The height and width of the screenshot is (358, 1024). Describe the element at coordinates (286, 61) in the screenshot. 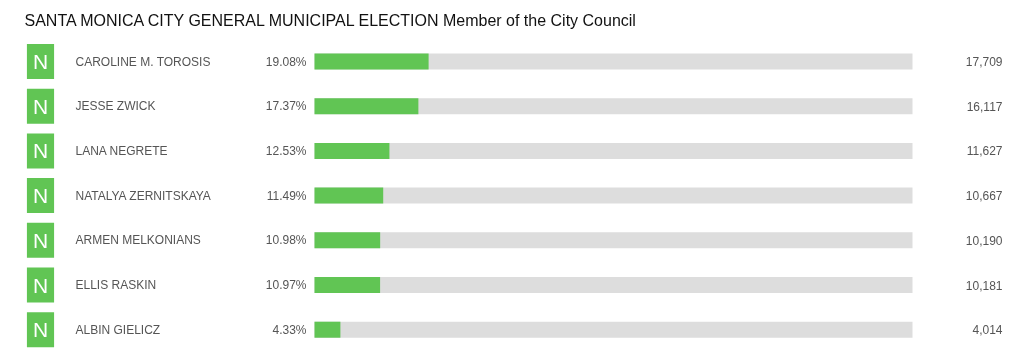

I see `data-label: 19.08%` at that location.